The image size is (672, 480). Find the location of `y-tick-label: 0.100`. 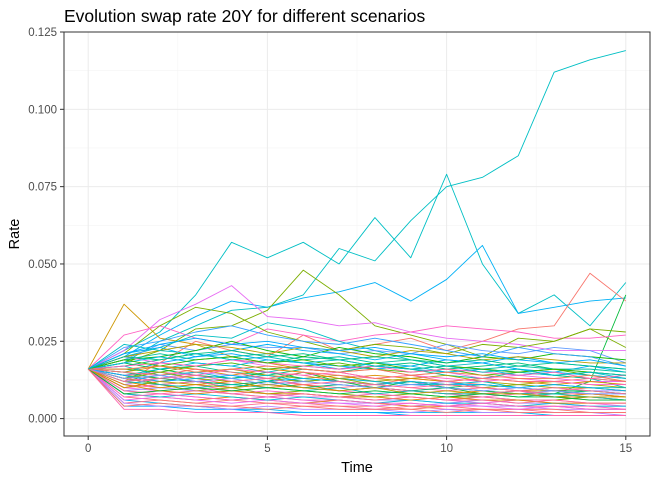

y-tick-label: 0.100 is located at coordinates (42, 110).